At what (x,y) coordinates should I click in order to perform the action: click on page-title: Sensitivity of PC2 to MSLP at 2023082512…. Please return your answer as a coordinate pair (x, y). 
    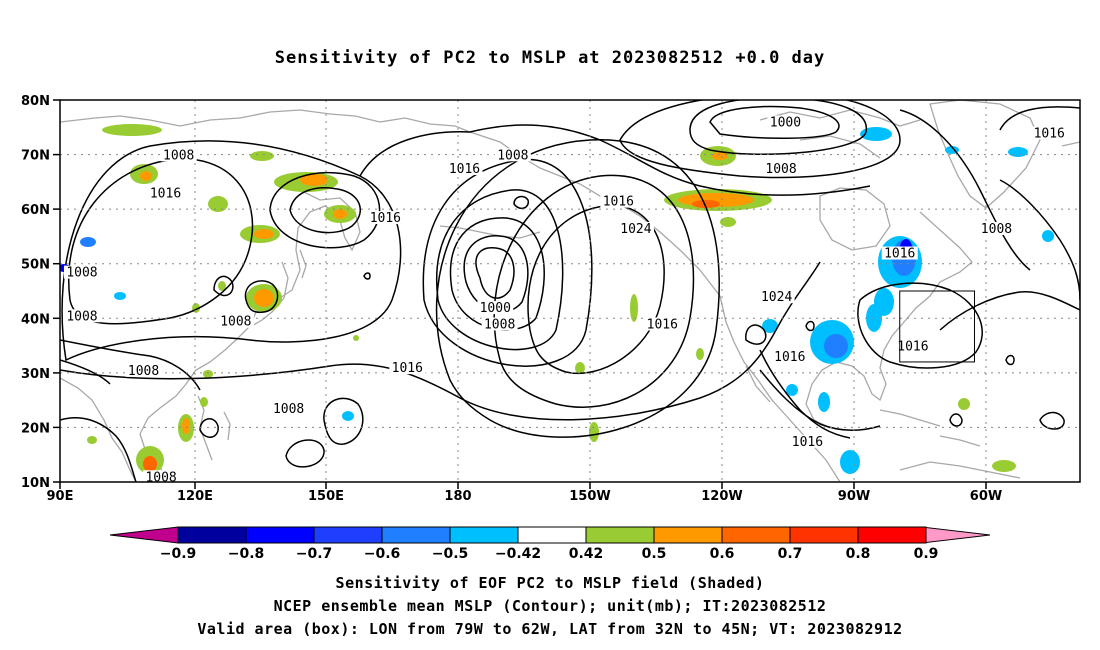
    Looking at the image, I should click on (550, 58).